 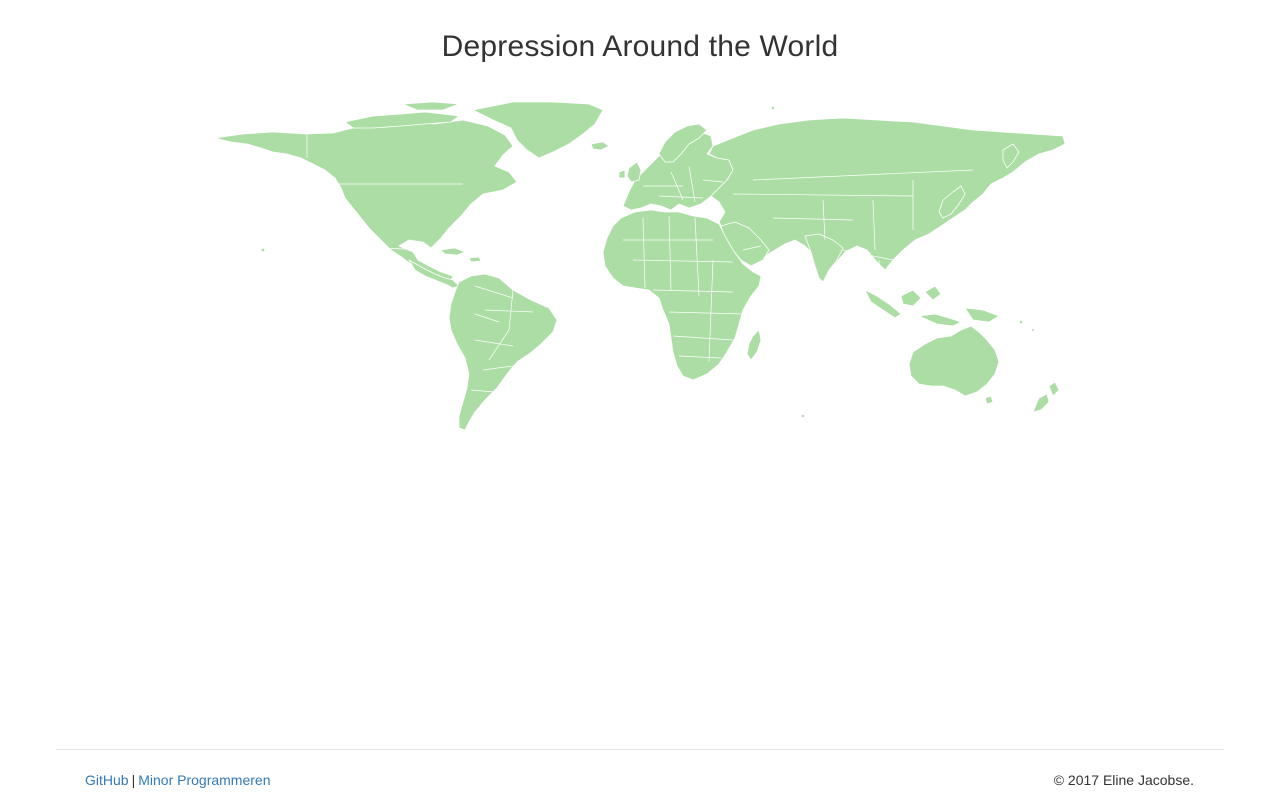 What do you see at coordinates (461, 255) in the screenshot?
I see `map-region-caribbean` at bounding box center [461, 255].